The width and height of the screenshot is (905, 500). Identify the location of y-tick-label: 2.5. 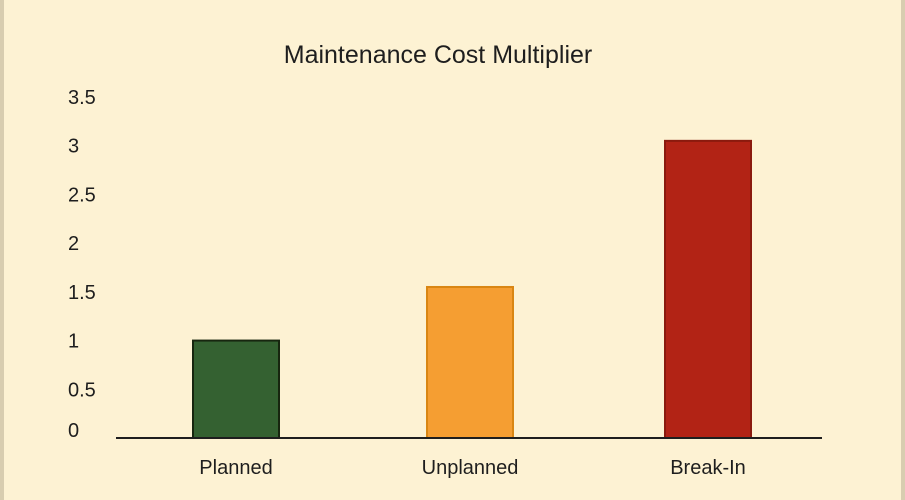
(82, 195).